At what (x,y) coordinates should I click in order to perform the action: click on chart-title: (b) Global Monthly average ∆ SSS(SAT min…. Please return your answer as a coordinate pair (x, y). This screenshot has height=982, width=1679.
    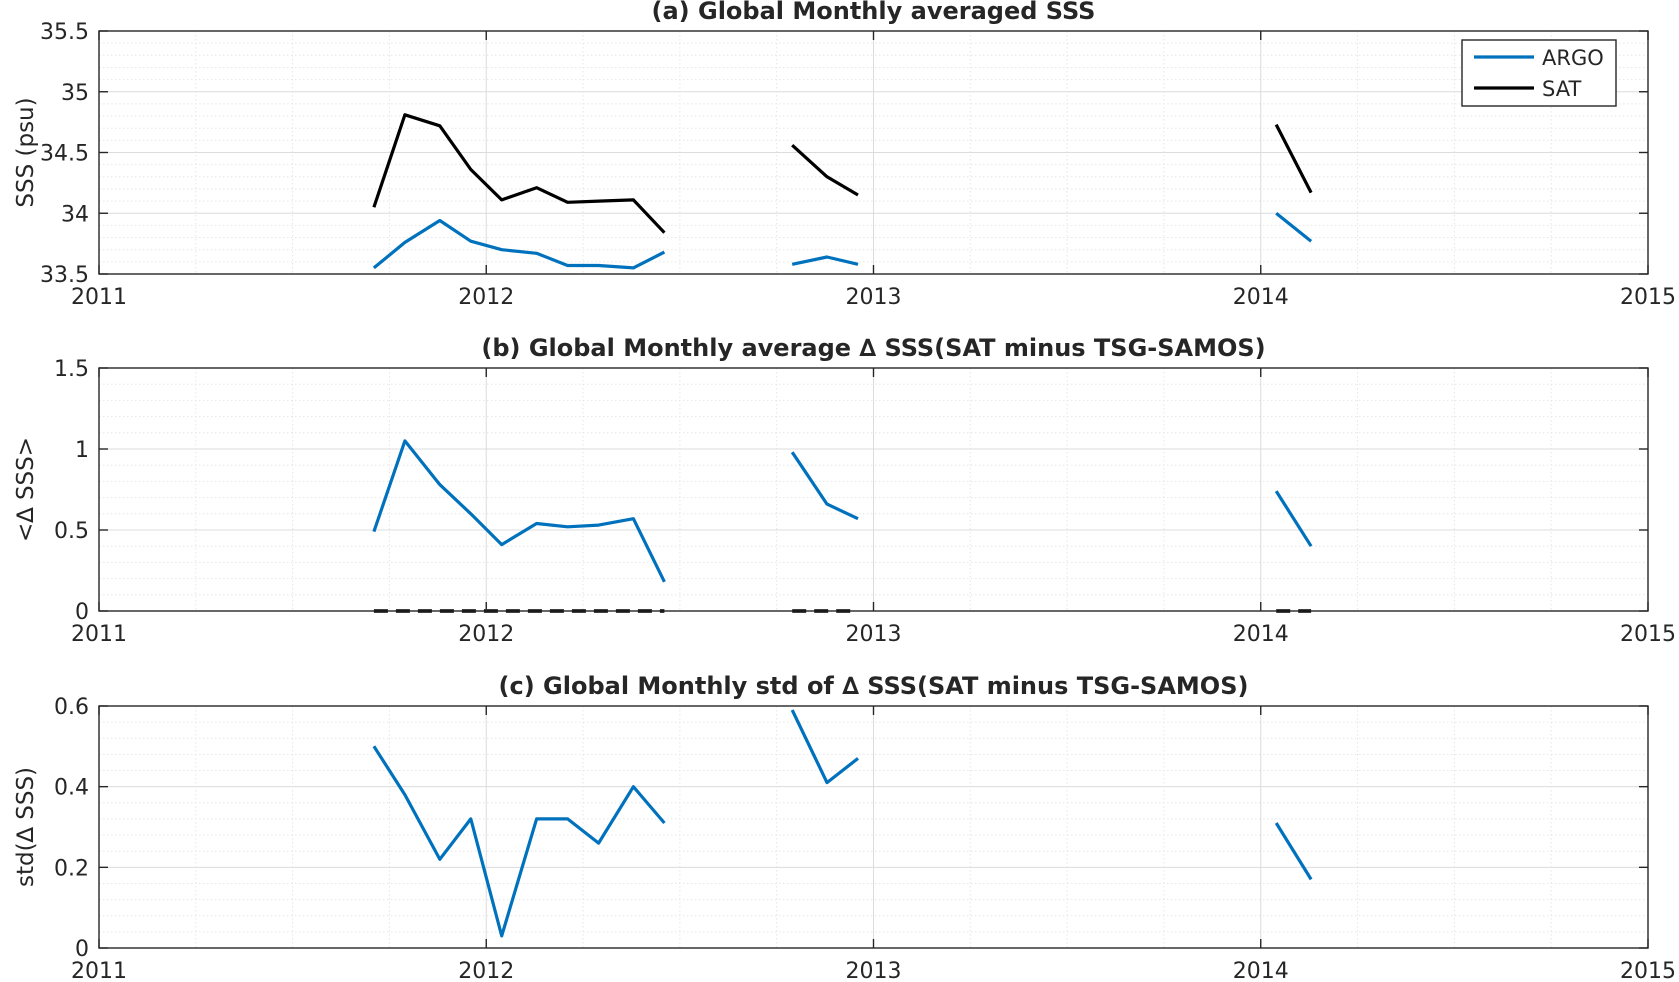
    Looking at the image, I should click on (873, 348).